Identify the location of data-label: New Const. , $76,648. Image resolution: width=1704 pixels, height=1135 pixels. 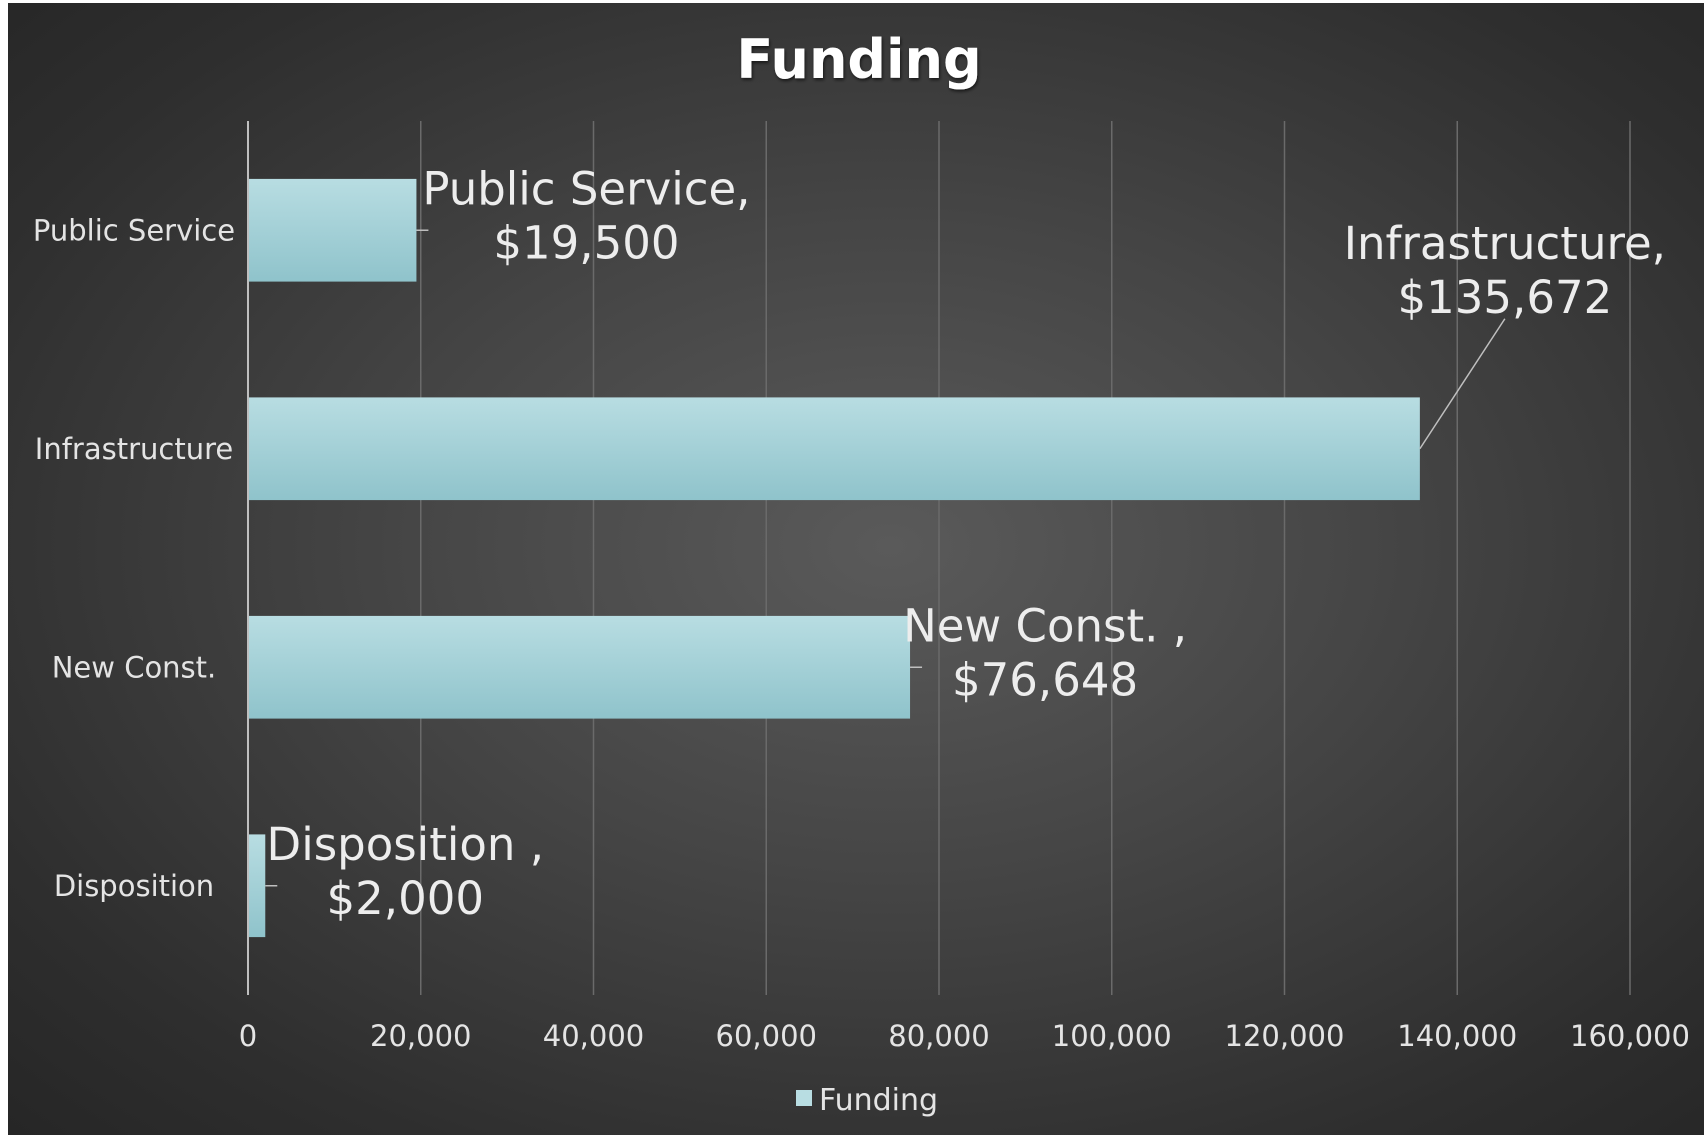
(1045, 652).